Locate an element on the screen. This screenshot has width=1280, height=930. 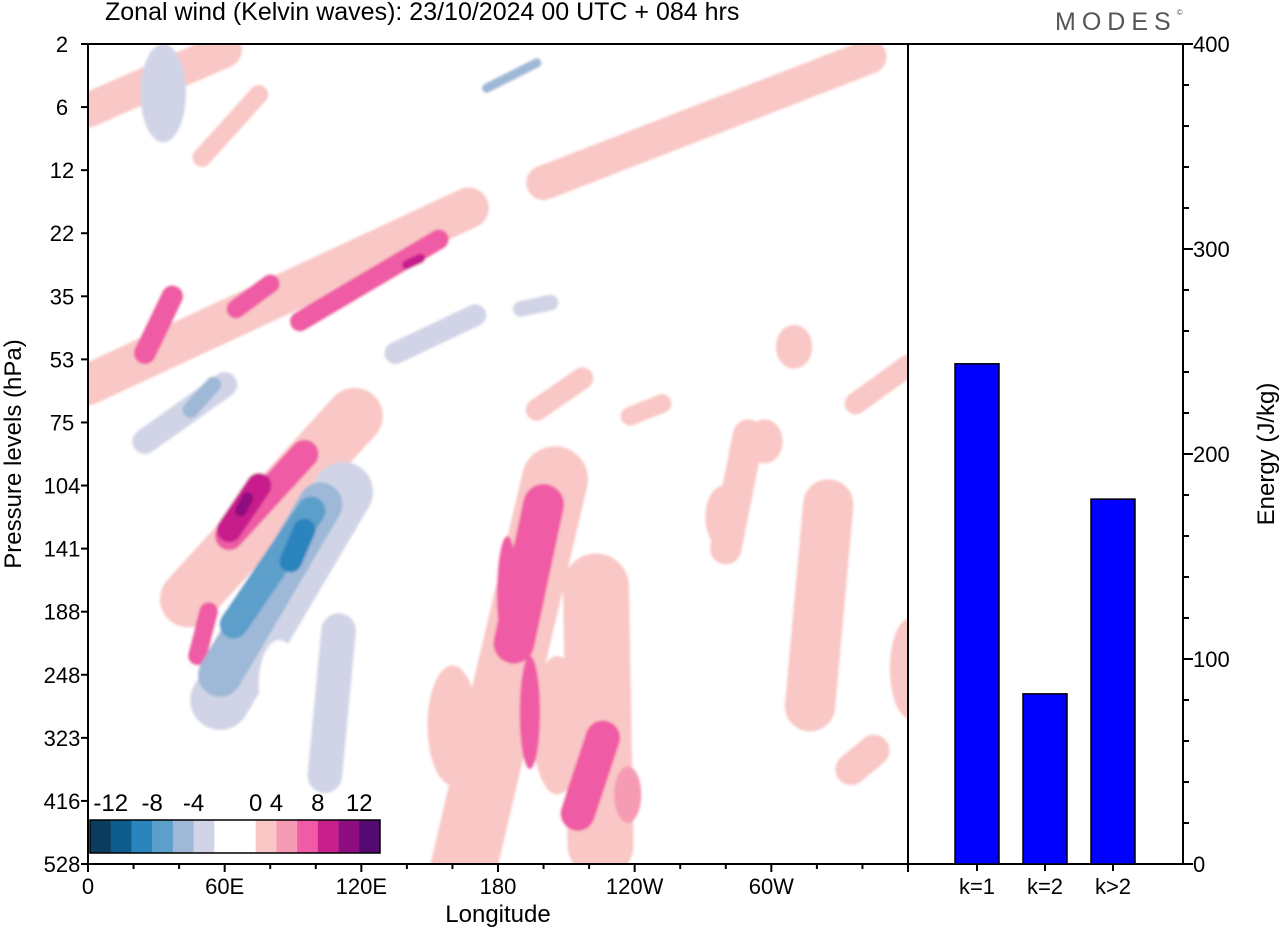
y-tick-label: 35 is located at coordinates (62, 296).